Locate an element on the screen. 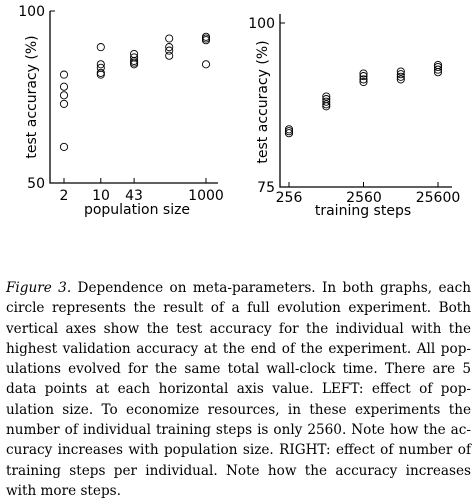  right-y-axis-label: test accuracy (%) is located at coordinates (263, 101).